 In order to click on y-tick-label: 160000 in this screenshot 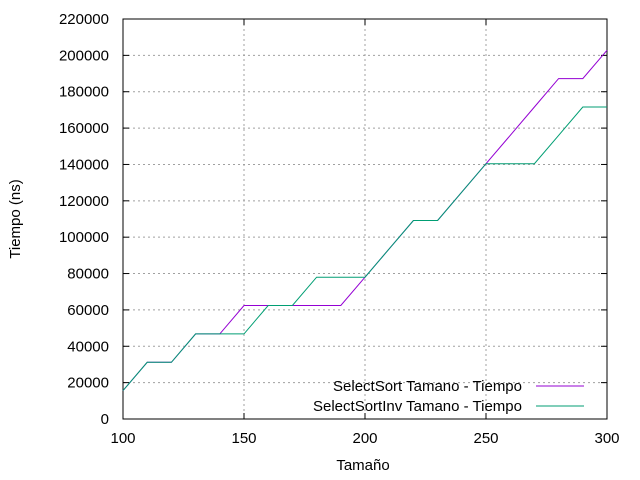, I will do `click(84, 128)`.